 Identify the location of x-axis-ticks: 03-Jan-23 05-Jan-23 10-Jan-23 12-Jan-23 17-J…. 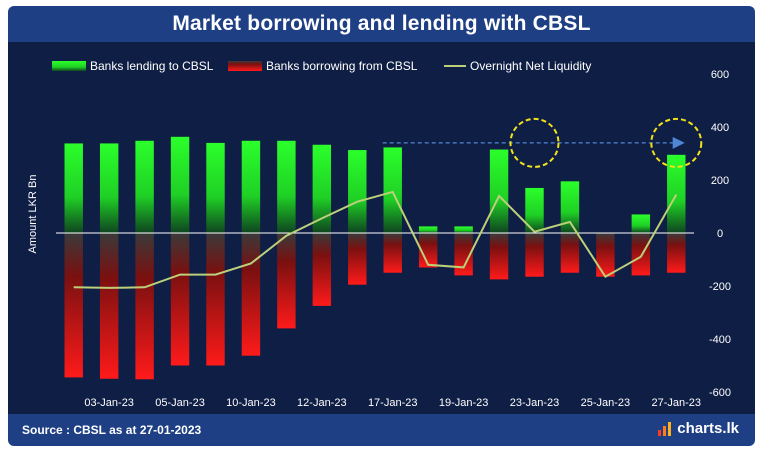
(392, 403).